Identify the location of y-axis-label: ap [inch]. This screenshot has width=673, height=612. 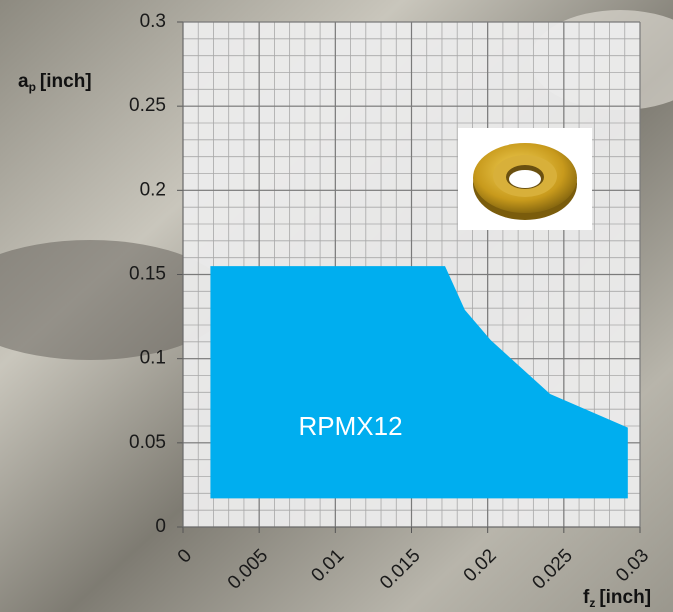
(55, 82).